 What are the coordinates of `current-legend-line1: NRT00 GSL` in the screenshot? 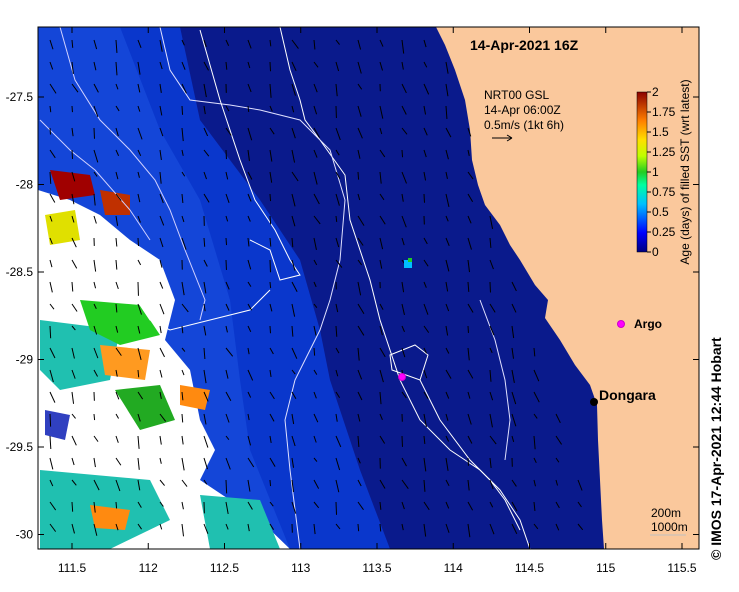 It's located at (516, 95).